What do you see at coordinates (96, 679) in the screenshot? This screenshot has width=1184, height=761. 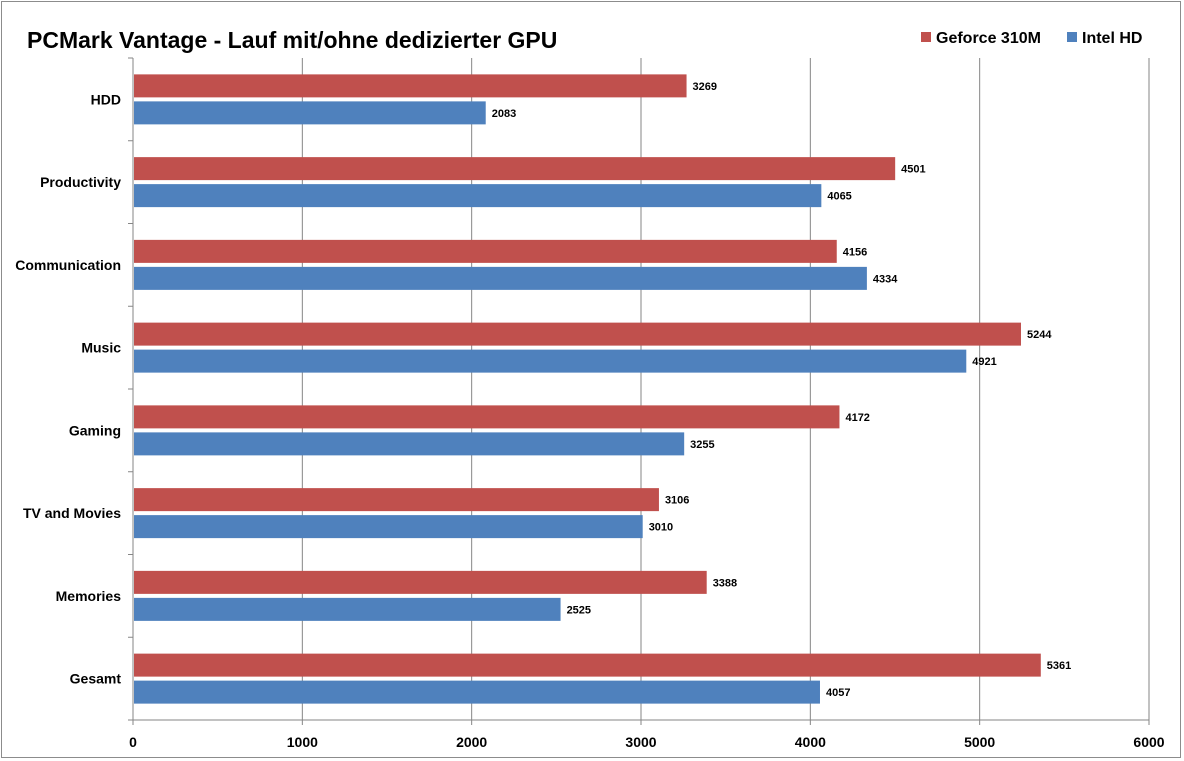 I see `category-label-gesamt: Gesamt` at bounding box center [96, 679].